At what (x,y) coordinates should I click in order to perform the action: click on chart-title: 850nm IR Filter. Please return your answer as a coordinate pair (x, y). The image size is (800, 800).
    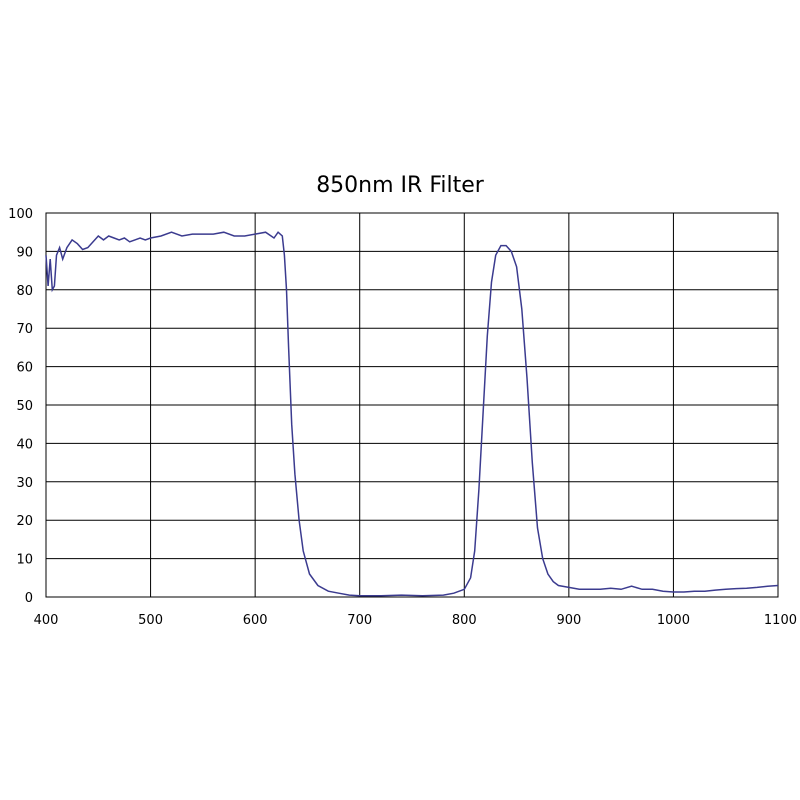
    Looking at the image, I should click on (400, 185).